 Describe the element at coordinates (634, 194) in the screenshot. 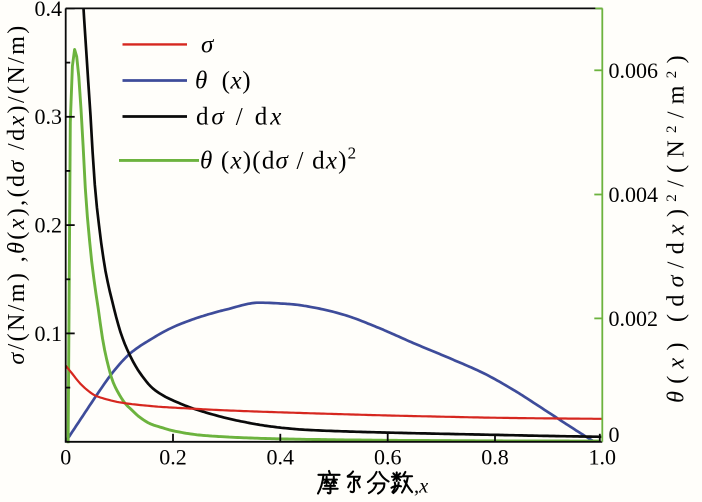

I see `svg-text: 0.004` at that location.